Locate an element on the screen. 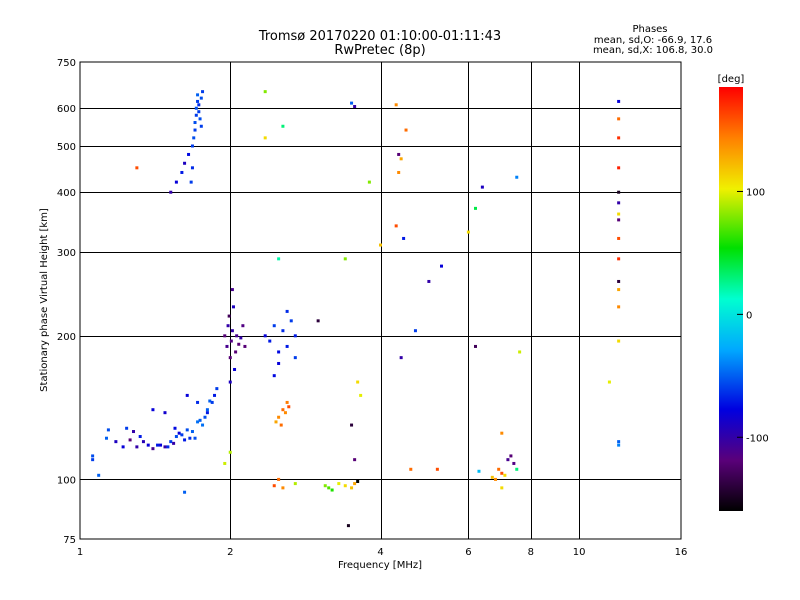  y-tick-label: 500 is located at coordinates (66, 147).